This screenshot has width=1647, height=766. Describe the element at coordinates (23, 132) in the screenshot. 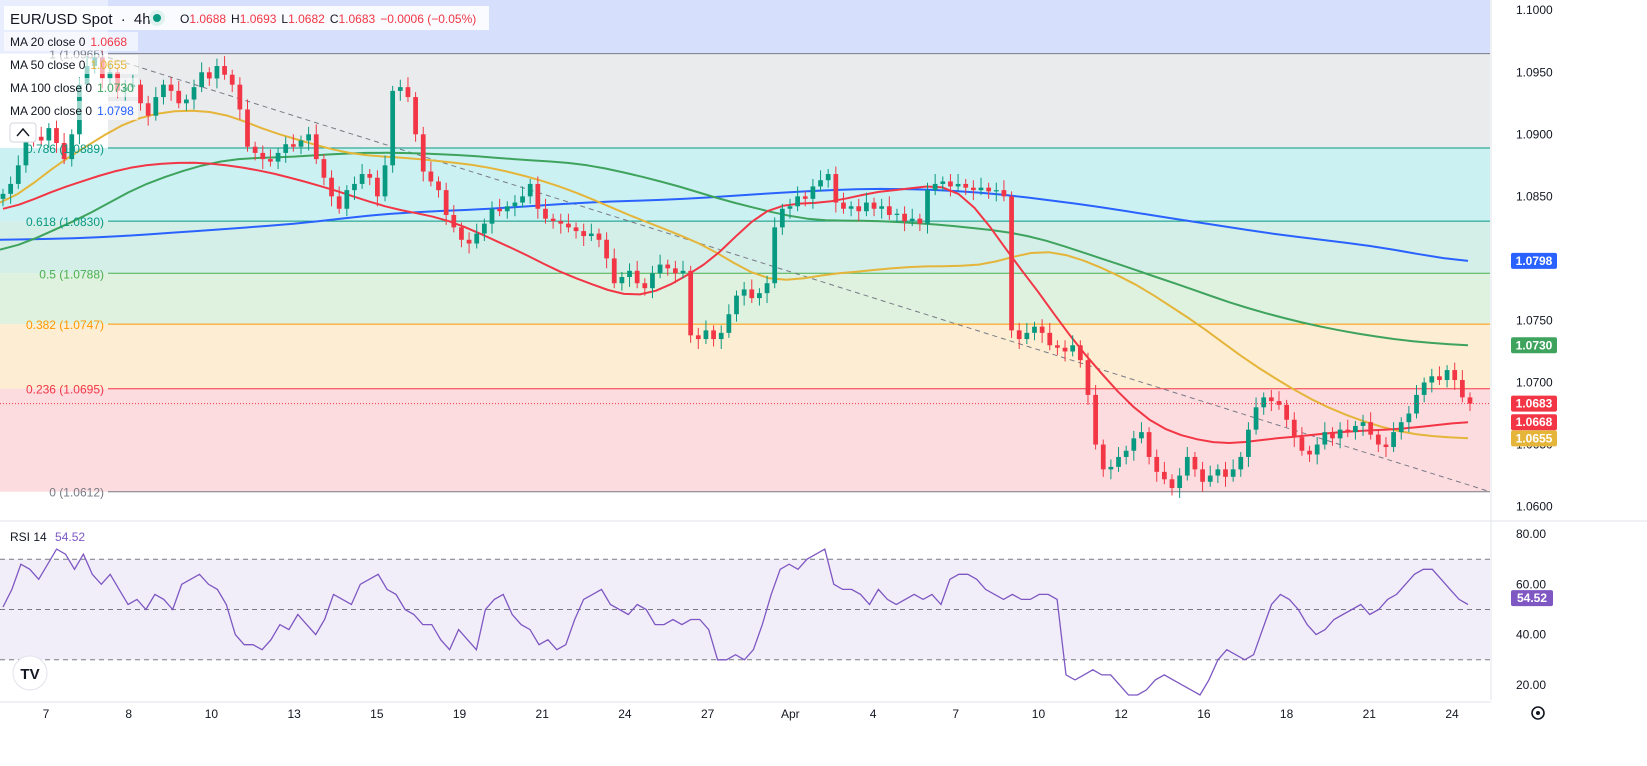

I see `collapse-legend-button` at that location.